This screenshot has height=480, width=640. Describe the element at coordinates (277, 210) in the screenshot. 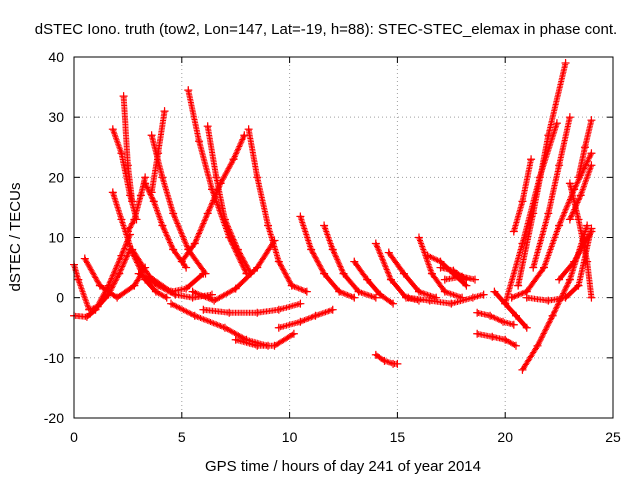

I see `series-arc16` at that location.